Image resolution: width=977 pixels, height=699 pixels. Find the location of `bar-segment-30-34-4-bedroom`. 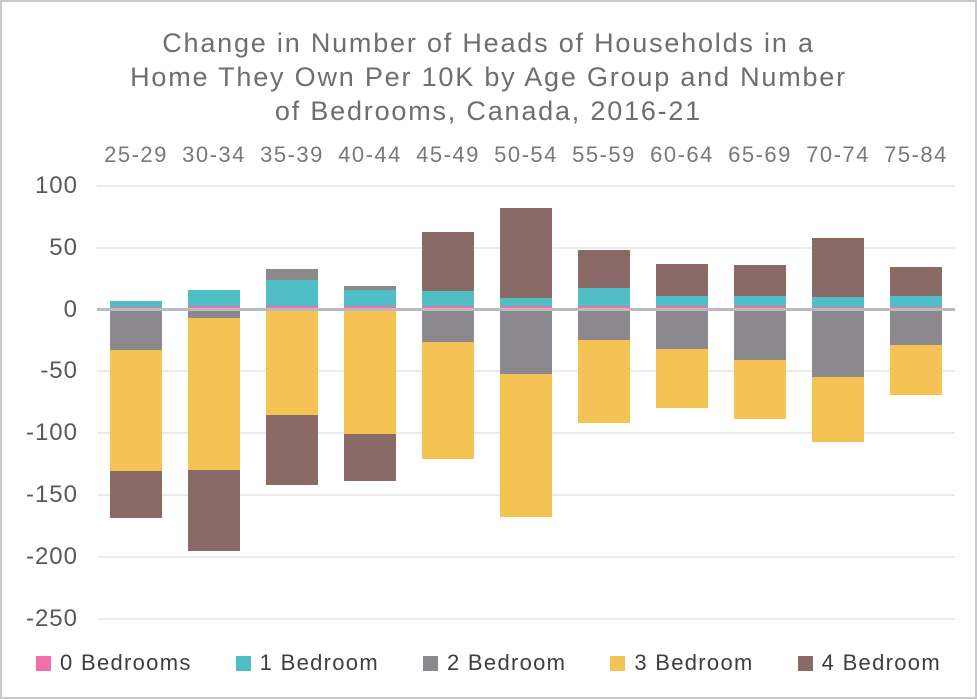

bar-segment-30-34-4-bedroom is located at coordinates (214, 510).